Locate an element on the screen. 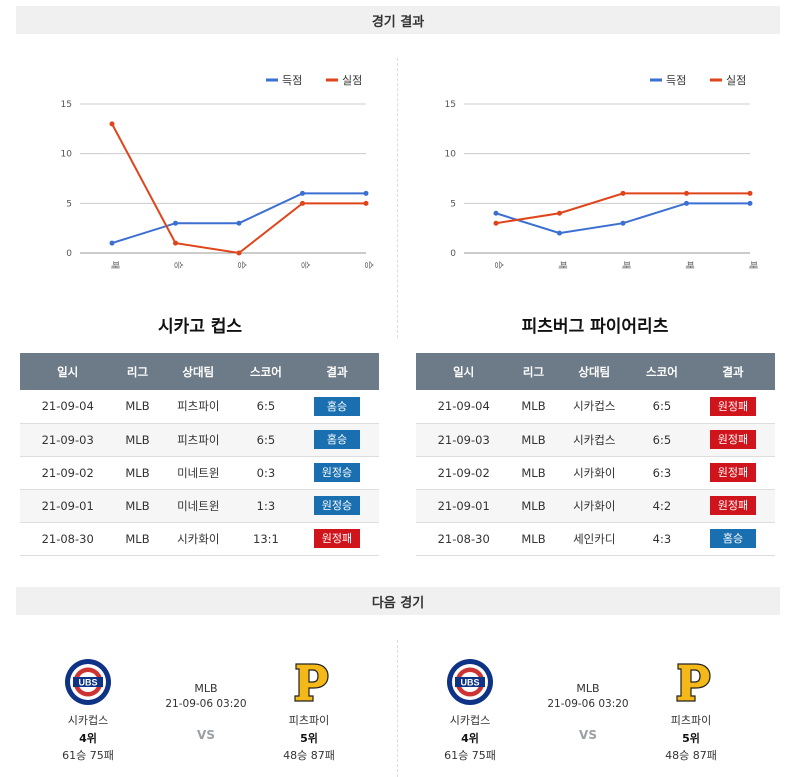 The width and height of the screenshot is (793, 777). opponent-cell: 미네트윈 is located at coordinates (198, 473).